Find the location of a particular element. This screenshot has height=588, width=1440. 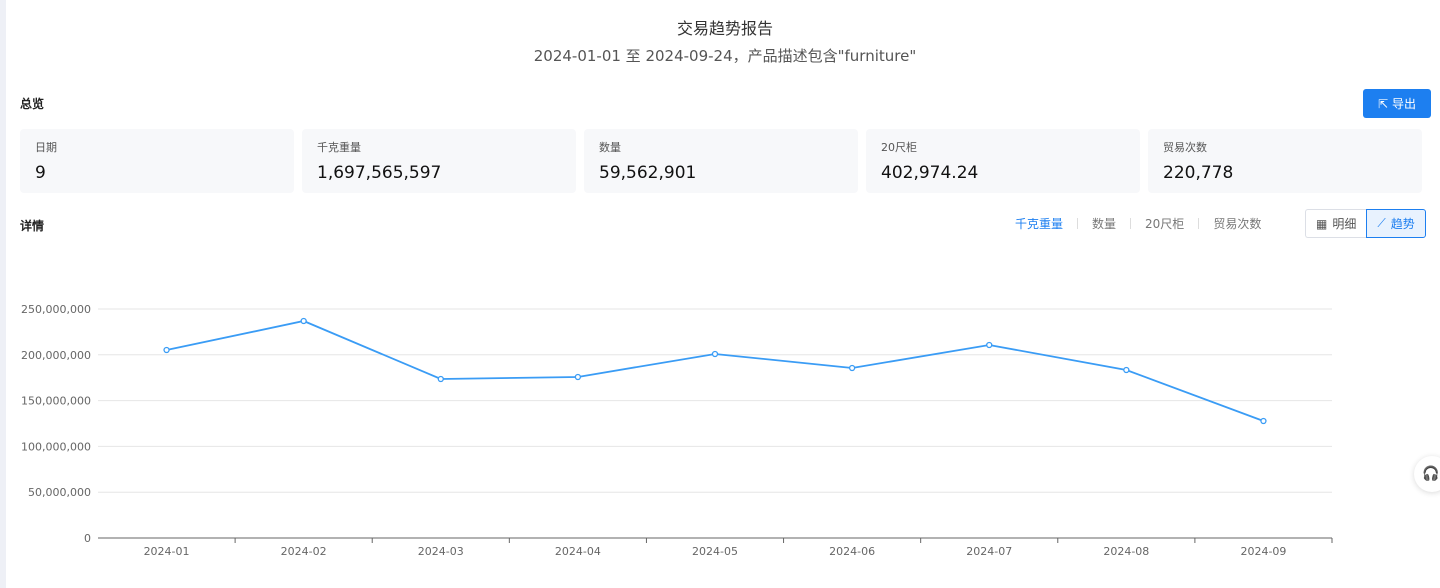

card-value: 59,562,901 is located at coordinates (648, 173).